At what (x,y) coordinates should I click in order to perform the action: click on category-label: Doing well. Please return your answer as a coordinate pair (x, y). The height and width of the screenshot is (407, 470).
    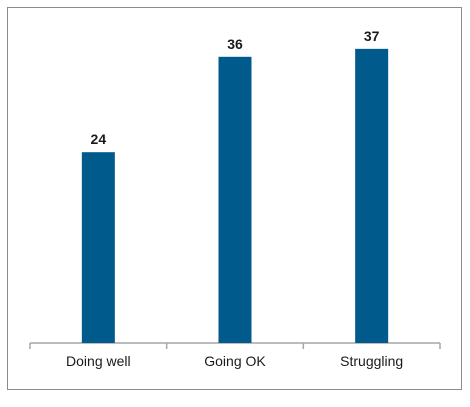
    Looking at the image, I should click on (98, 361).